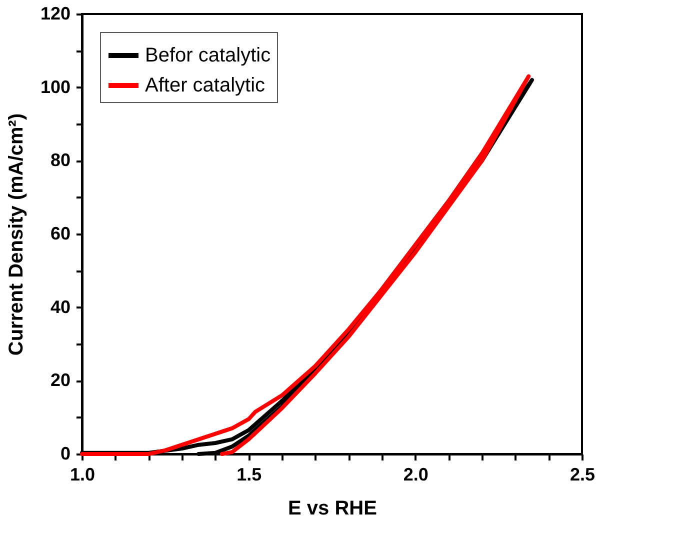 The width and height of the screenshot is (678, 538). What do you see at coordinates (65, 454) in the screenshot?
I see `y-tick-label: 0` at bounding box center [65, 454].